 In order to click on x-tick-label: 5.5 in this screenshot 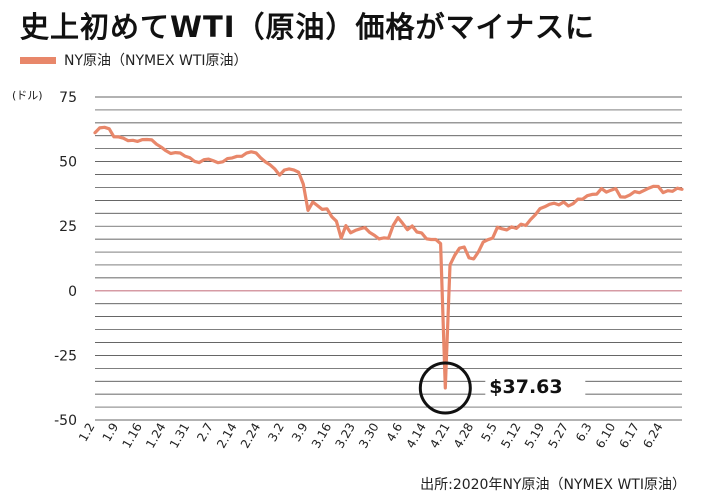, I will do `click(489, 433)`.